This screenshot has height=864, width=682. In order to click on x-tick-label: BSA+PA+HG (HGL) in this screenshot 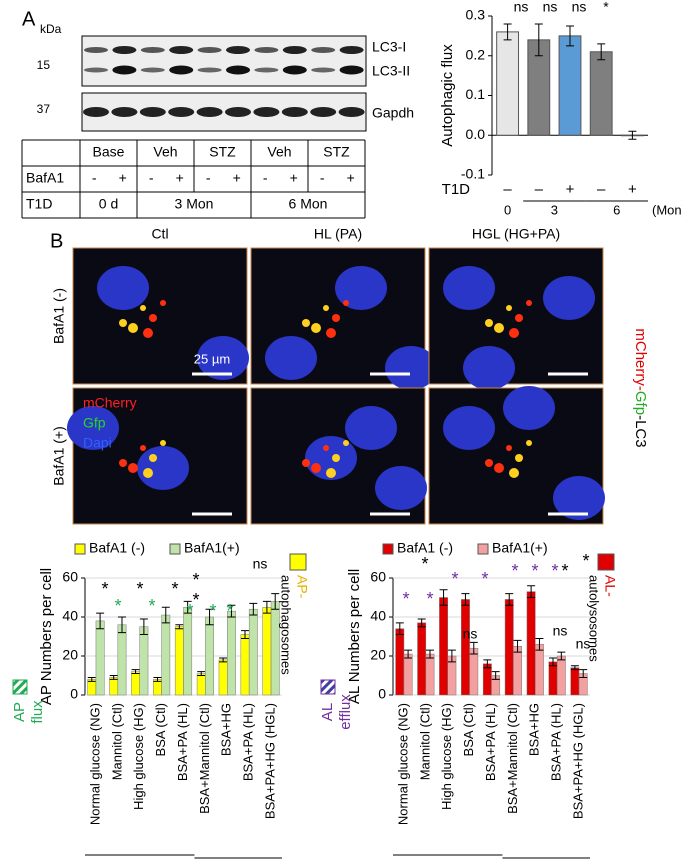, I will do `click(577, 761)`.